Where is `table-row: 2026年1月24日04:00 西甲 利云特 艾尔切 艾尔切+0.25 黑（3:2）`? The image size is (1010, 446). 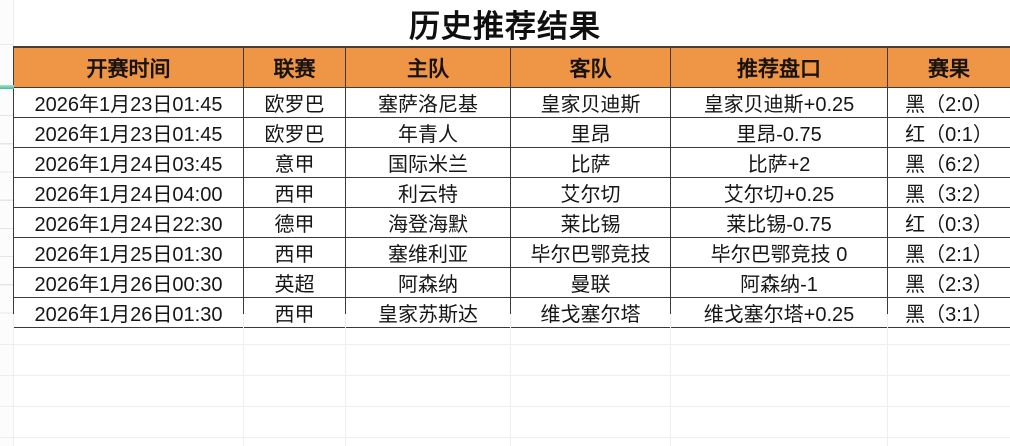
table-row: 2026年1月24日04:00 西甲 利云特 艾尔切 艾尔切+0.25 黑（3:2） is located at coordinates (511, 192).